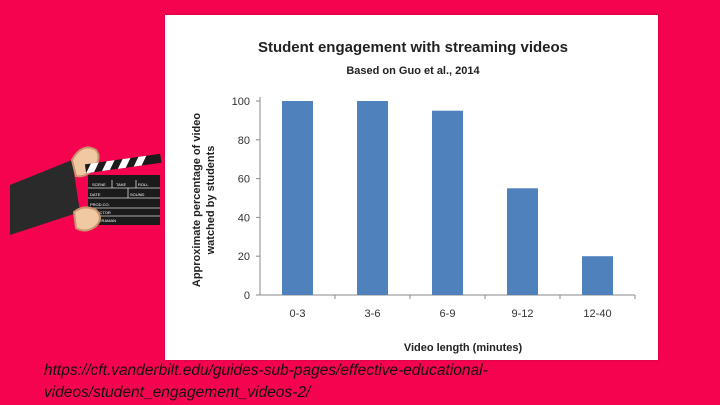  I want to click on x-tick-label: 6-9, so click(448, 314).